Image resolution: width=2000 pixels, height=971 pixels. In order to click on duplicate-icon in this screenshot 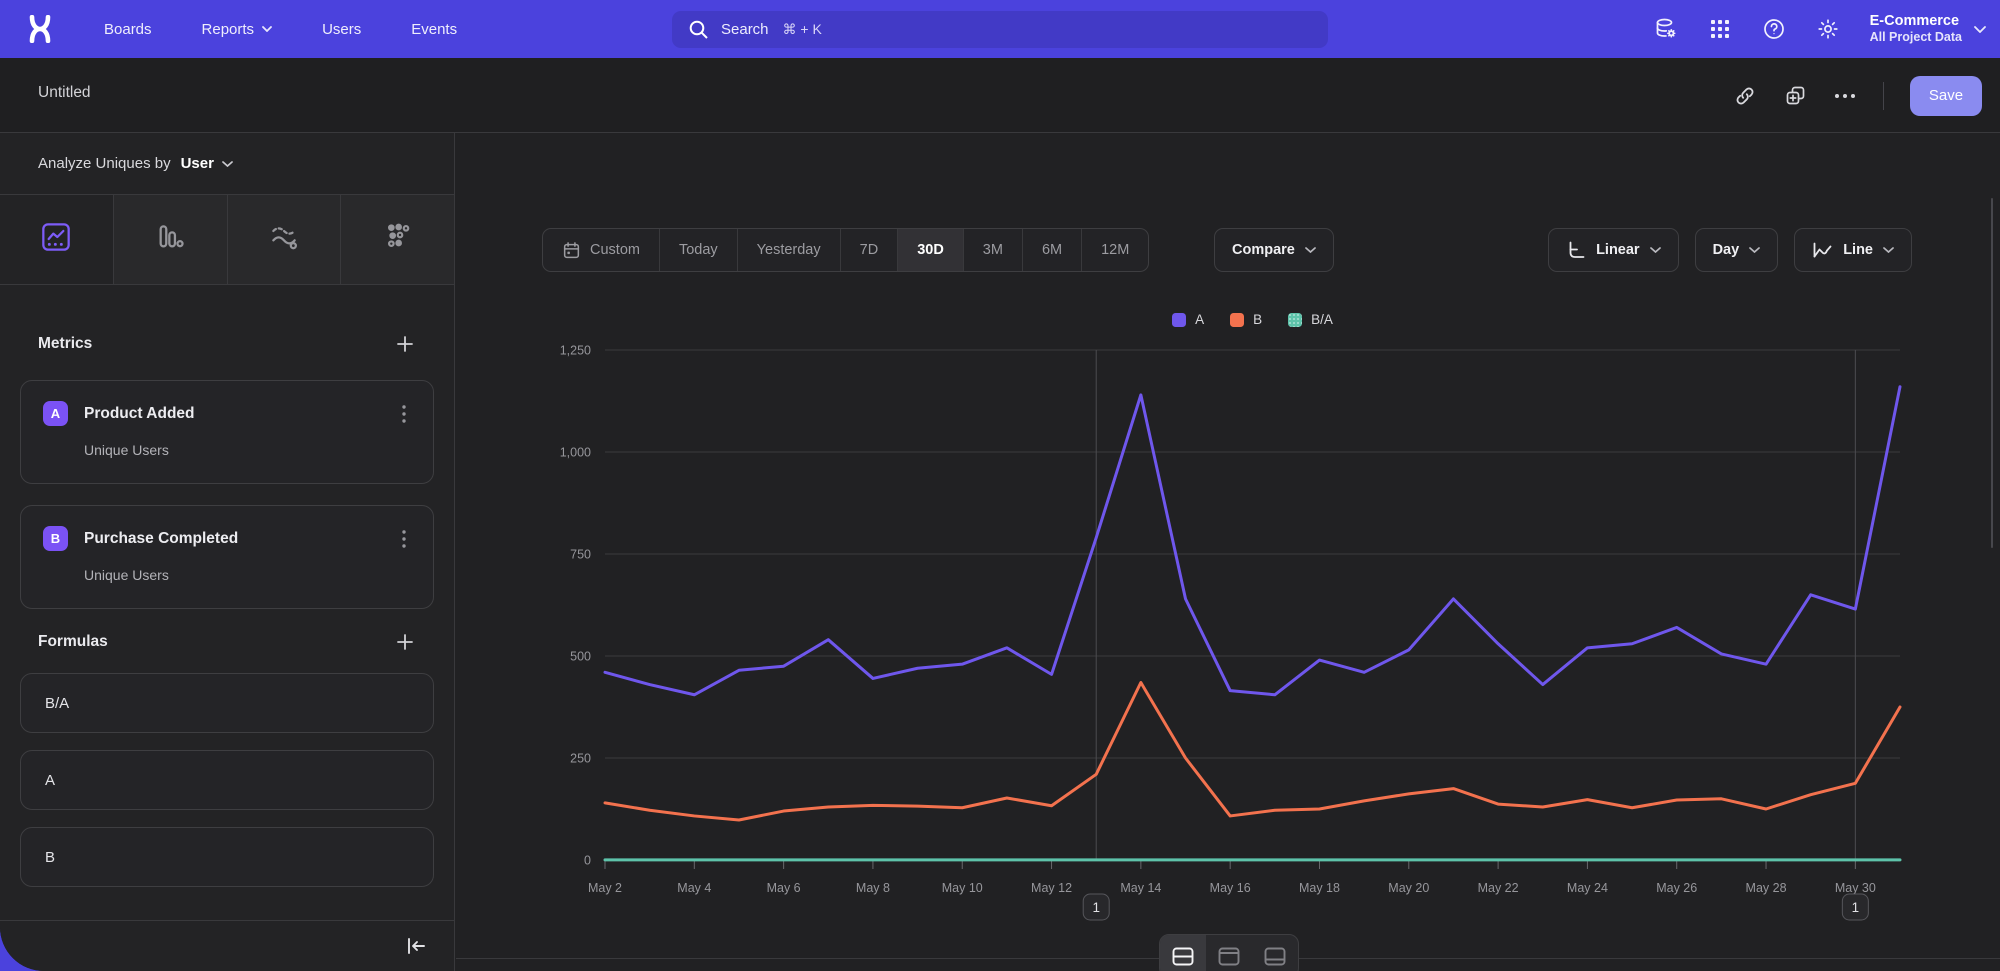, I will do `click(1795, 96)`.